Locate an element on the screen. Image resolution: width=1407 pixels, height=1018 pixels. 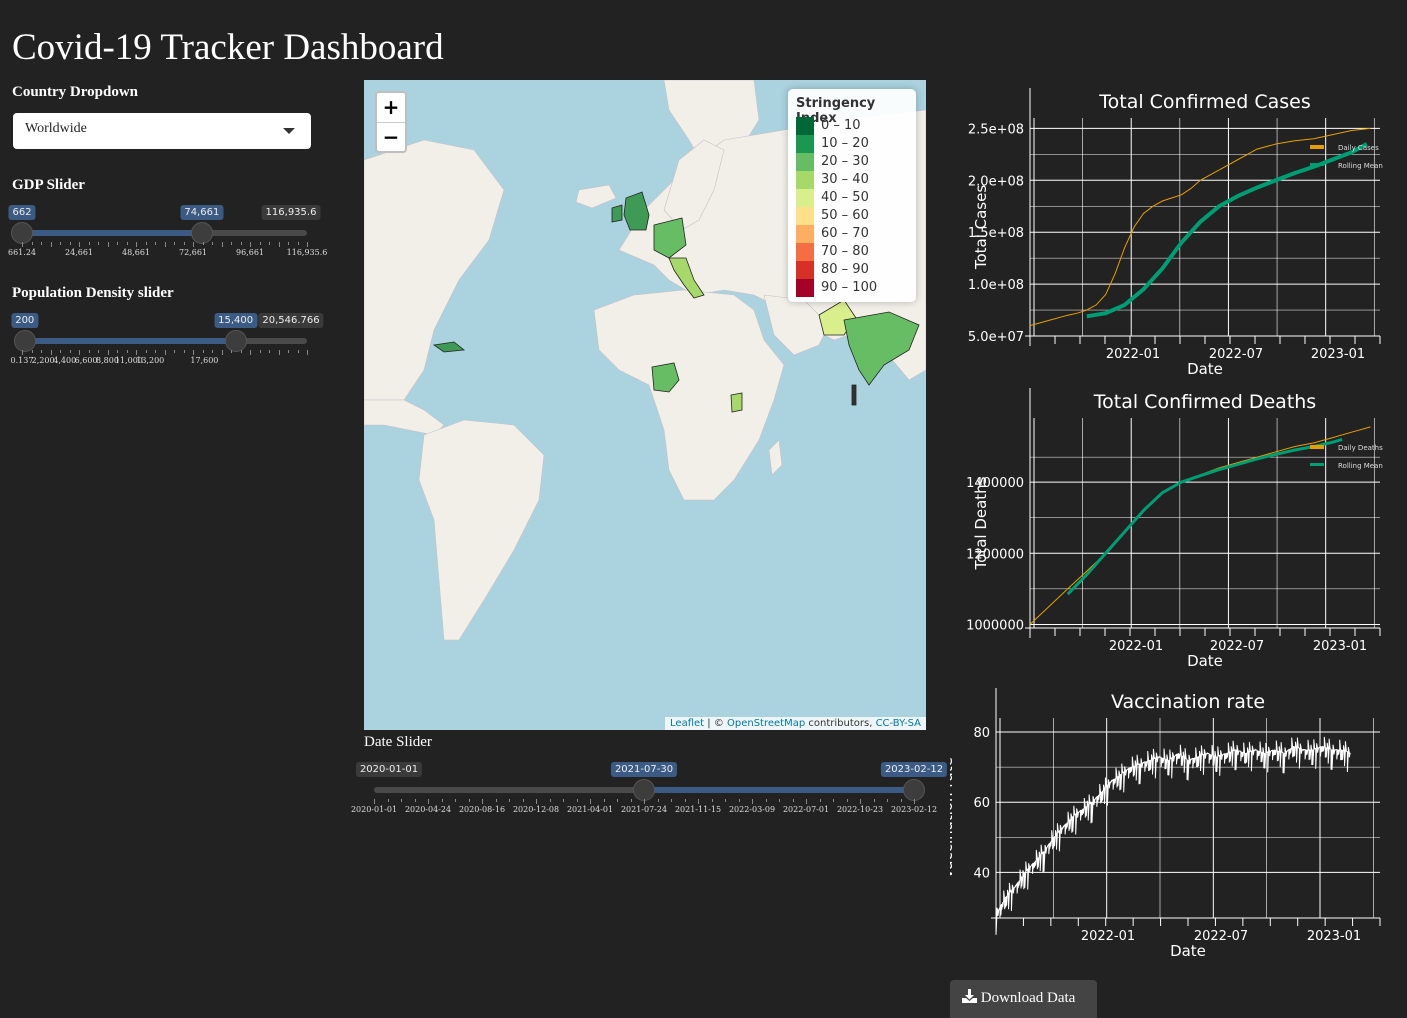
download-button: Download Data is located at coordinates (1023, 999).